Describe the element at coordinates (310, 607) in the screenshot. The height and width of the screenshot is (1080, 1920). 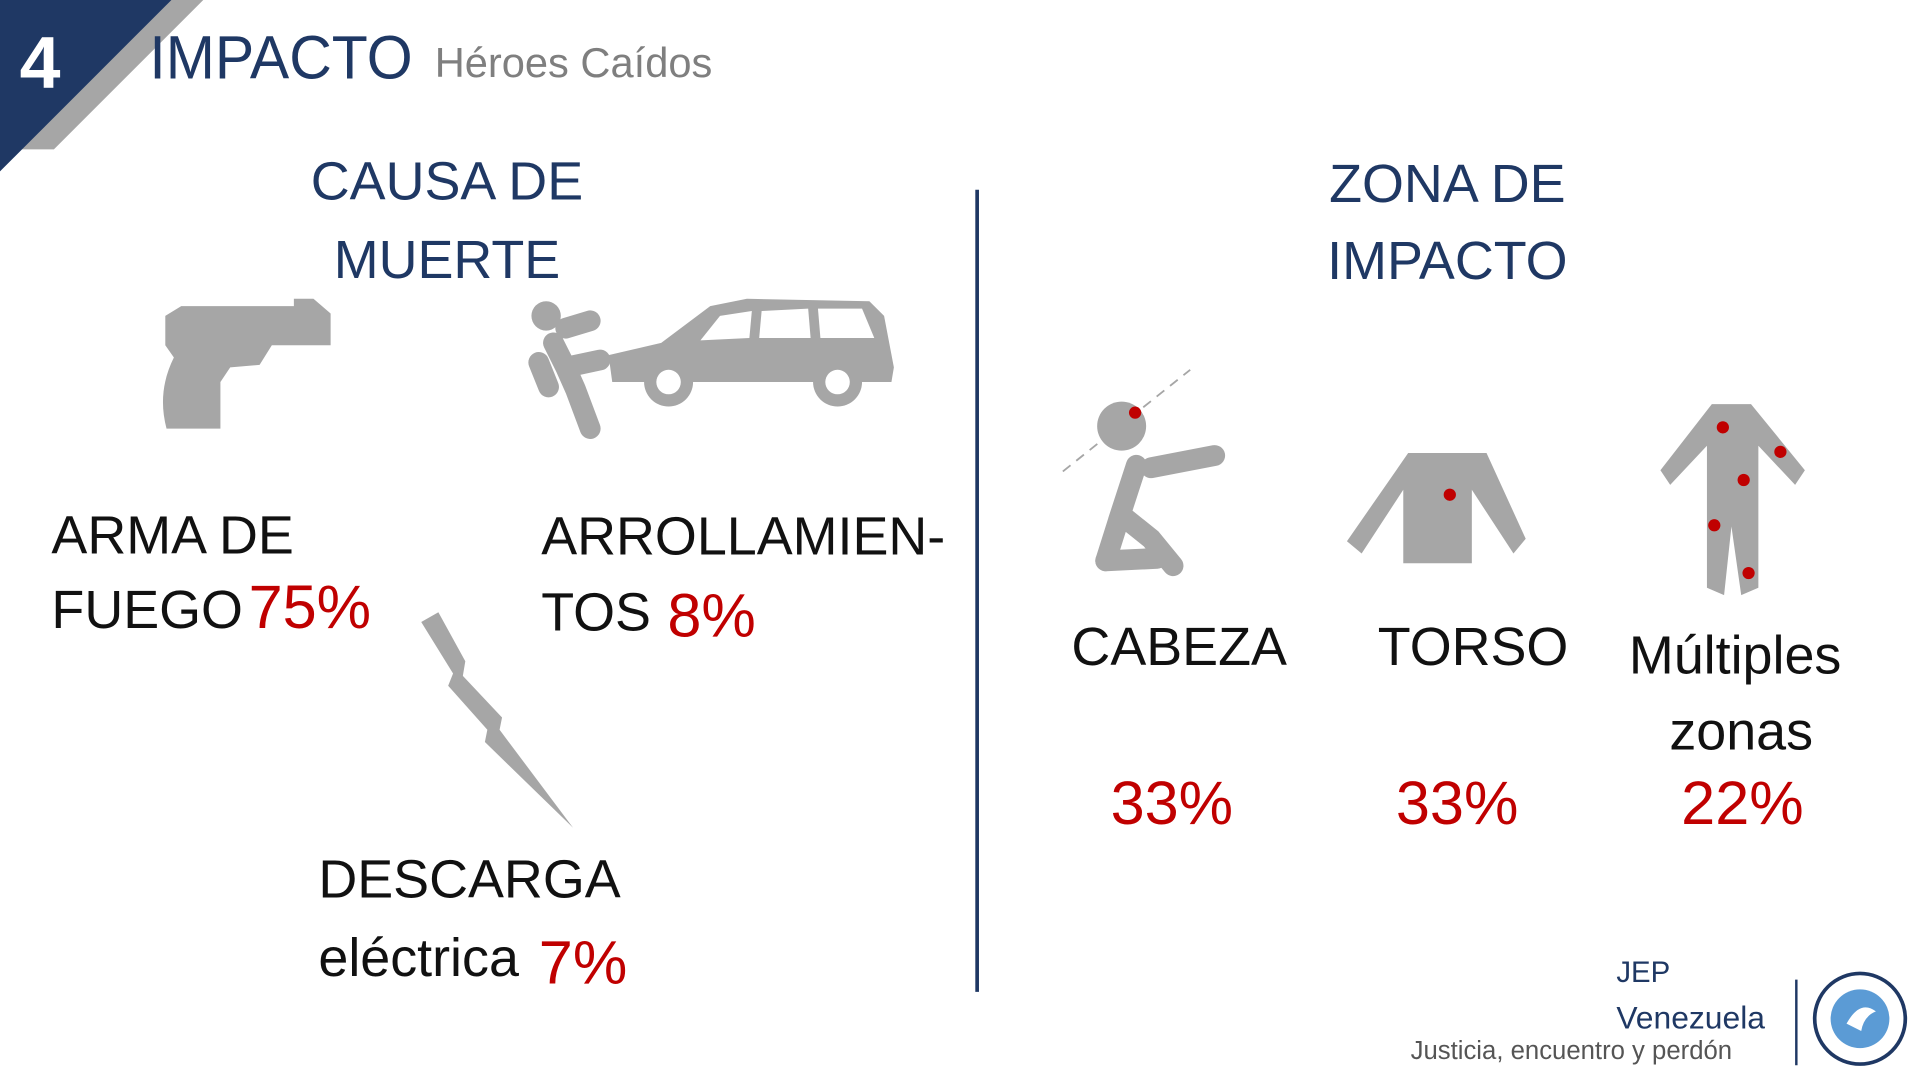
I see `item-value: 75%` at that location.